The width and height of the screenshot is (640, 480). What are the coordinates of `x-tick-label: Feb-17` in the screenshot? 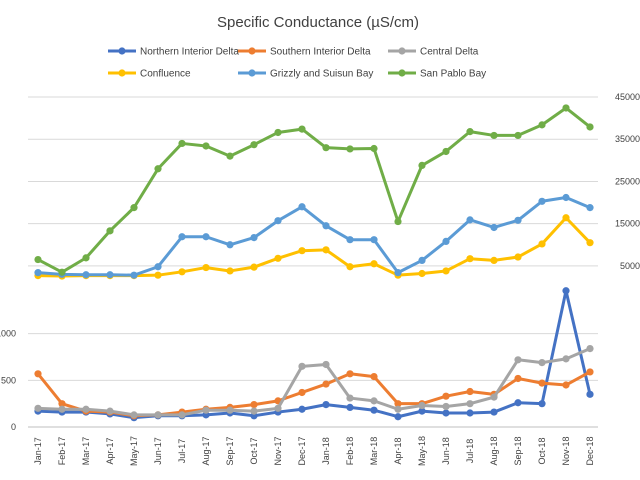 It's located at (62, 451).